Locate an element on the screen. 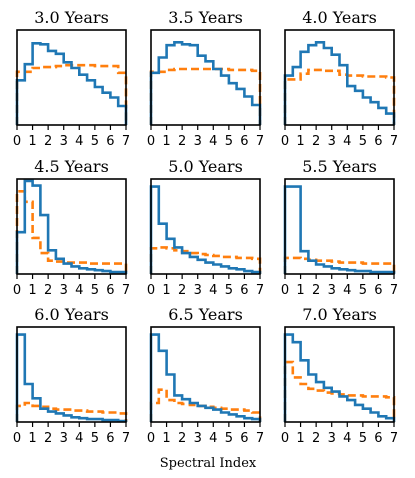 This screenshot has width=415, height=478. panel-3: 4.0 Years 0 1 2 3 4 5 6 7 is located at coordinates (339, 78).